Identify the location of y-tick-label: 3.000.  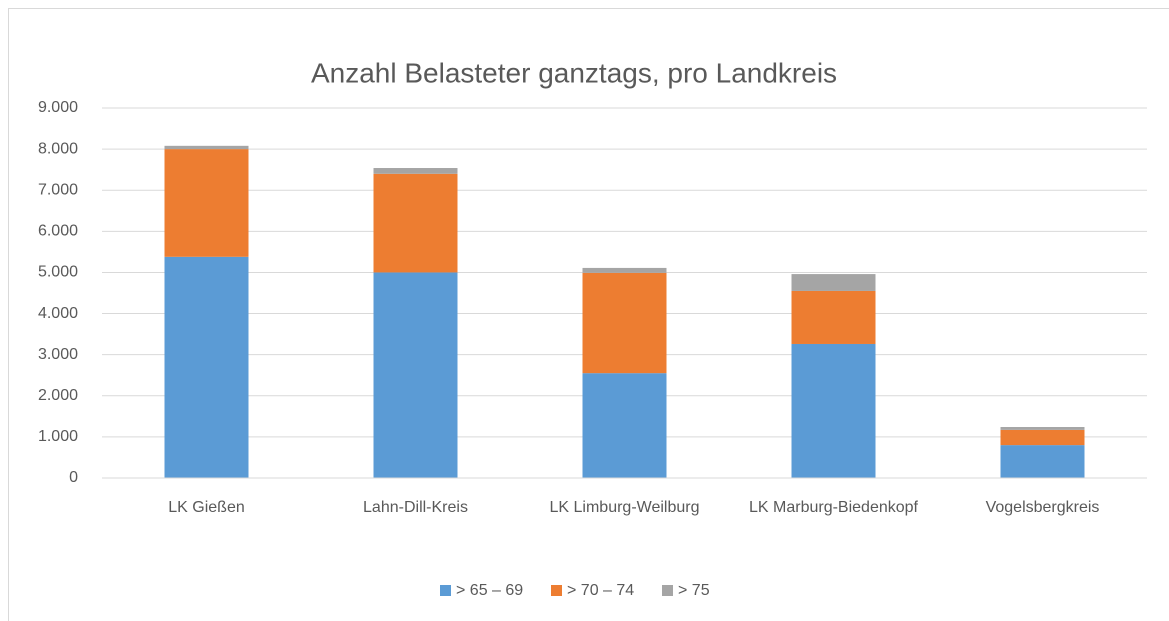
(58, 354).